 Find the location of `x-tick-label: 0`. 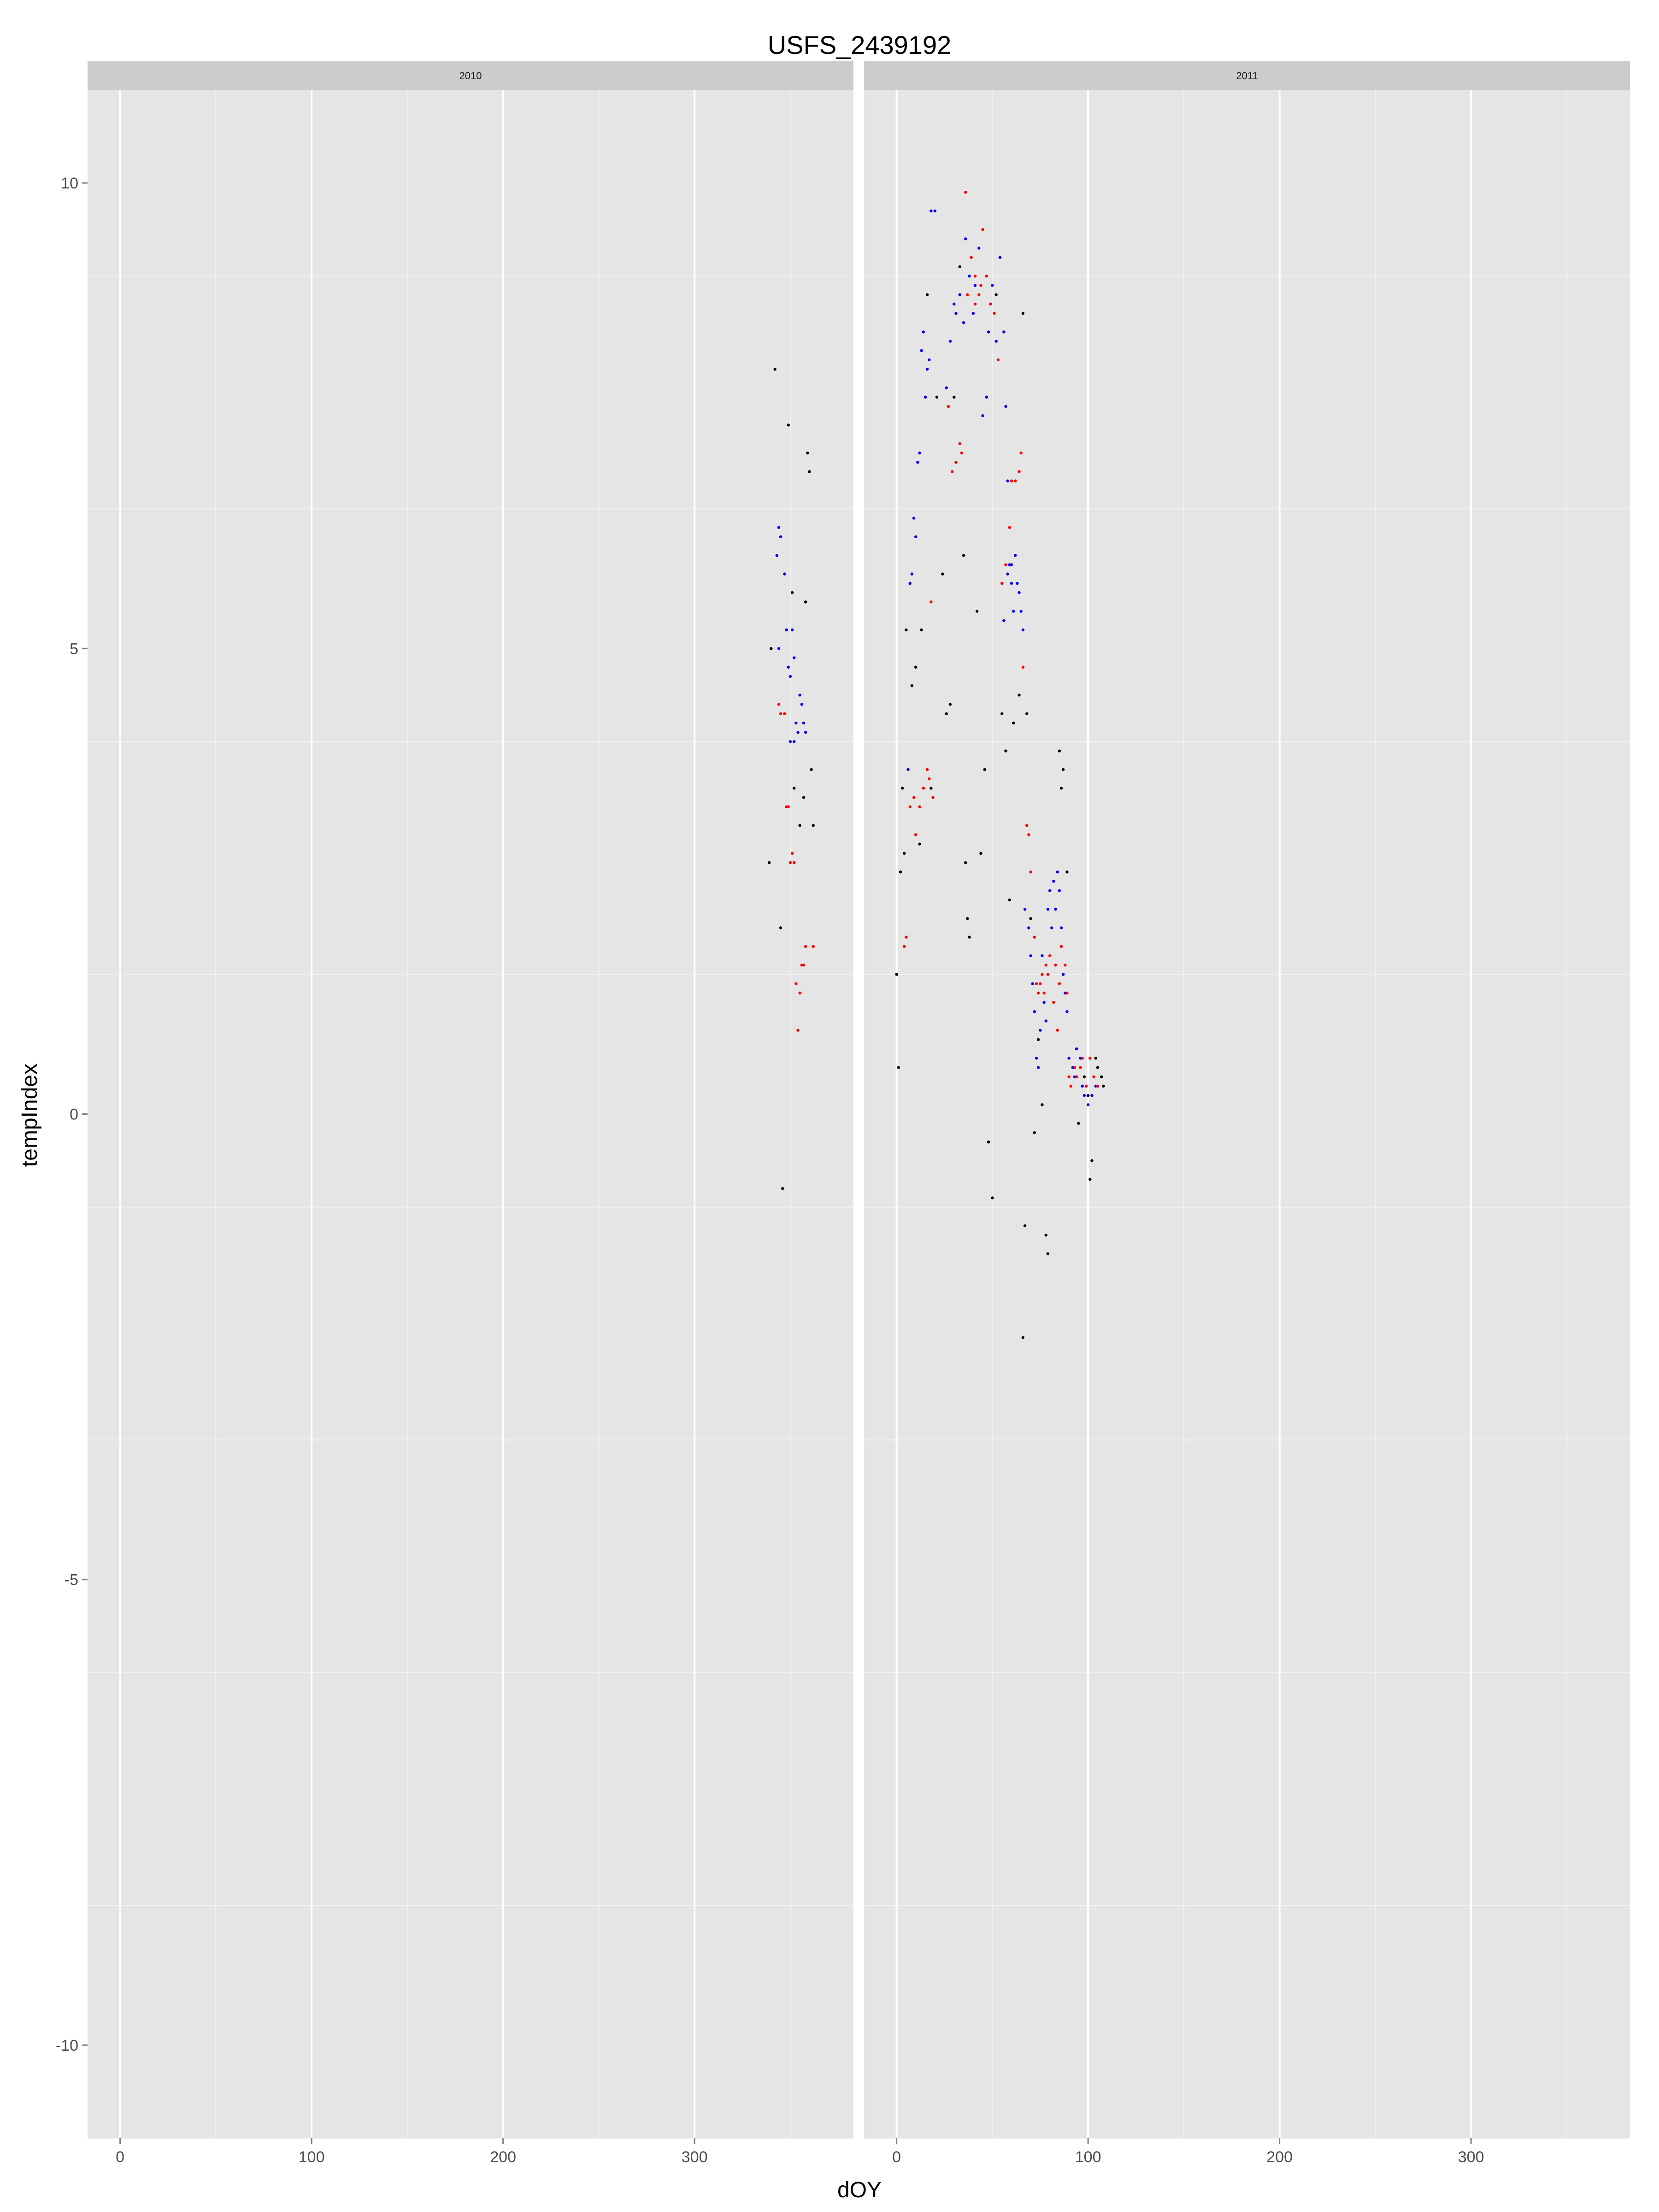

x-tick-label: 0 is located at coordinates (896, 2157).